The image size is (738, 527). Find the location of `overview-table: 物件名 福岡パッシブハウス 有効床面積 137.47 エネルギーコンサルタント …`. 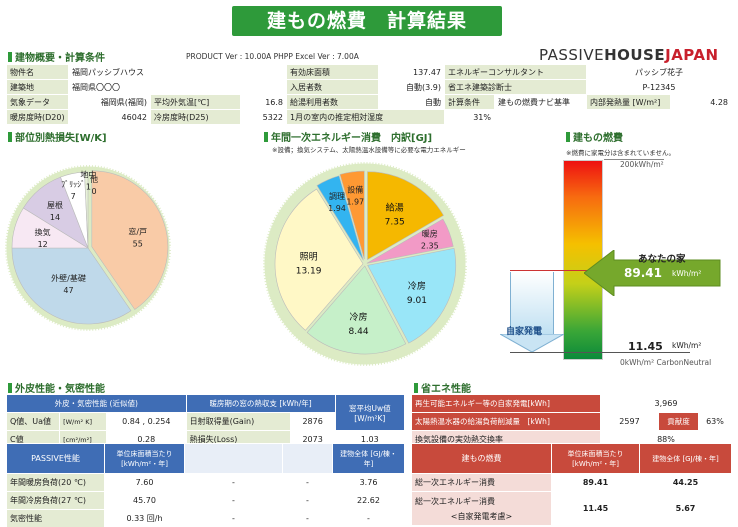

overview-table: 物件名 福岡パッシブハウス 有効床面積 137.47 エネルギーコンサルタント … is located at coordinates (369, 94).